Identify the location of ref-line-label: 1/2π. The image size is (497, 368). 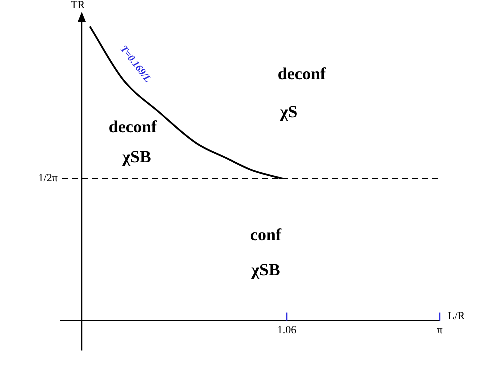
(48, 178).